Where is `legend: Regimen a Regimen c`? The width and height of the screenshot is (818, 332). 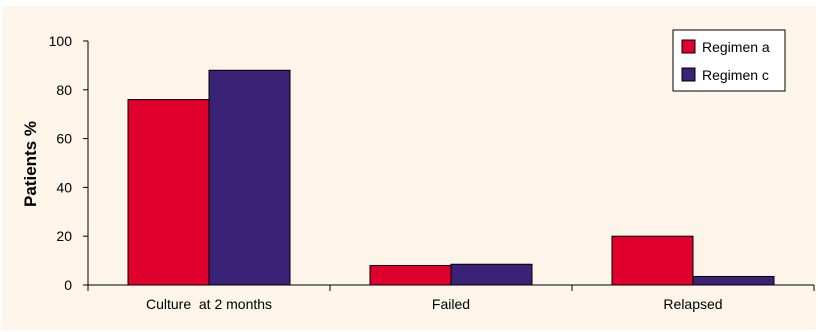 legend: Regimen a Regimen c is located at coordinates (729, 60).